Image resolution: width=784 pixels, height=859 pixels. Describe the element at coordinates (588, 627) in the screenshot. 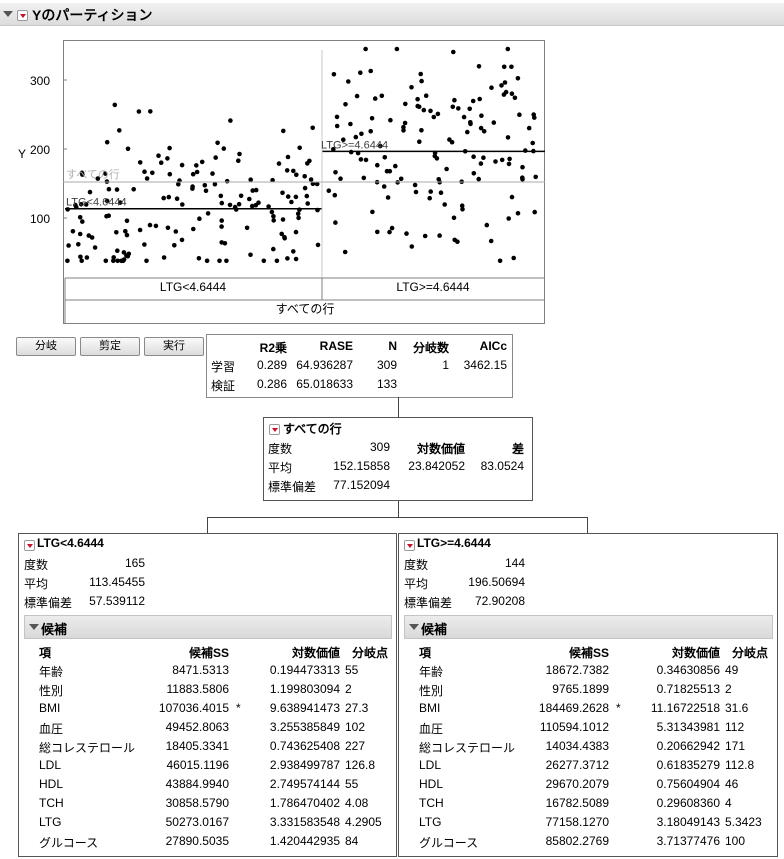

I see `right-candidates-header: 候補` at that location.